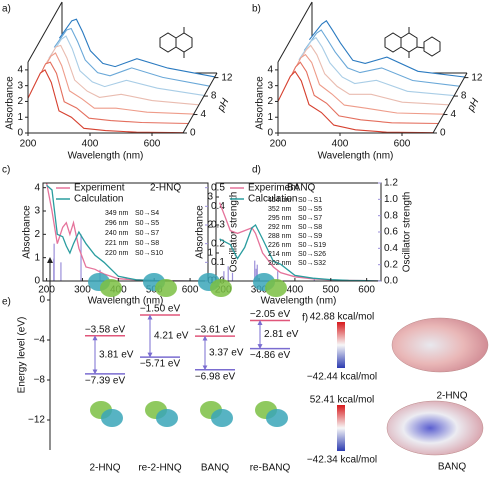  Describe the element at coordinates (6, 302) in the screenshot. I see `panel-label: e)` at that location.